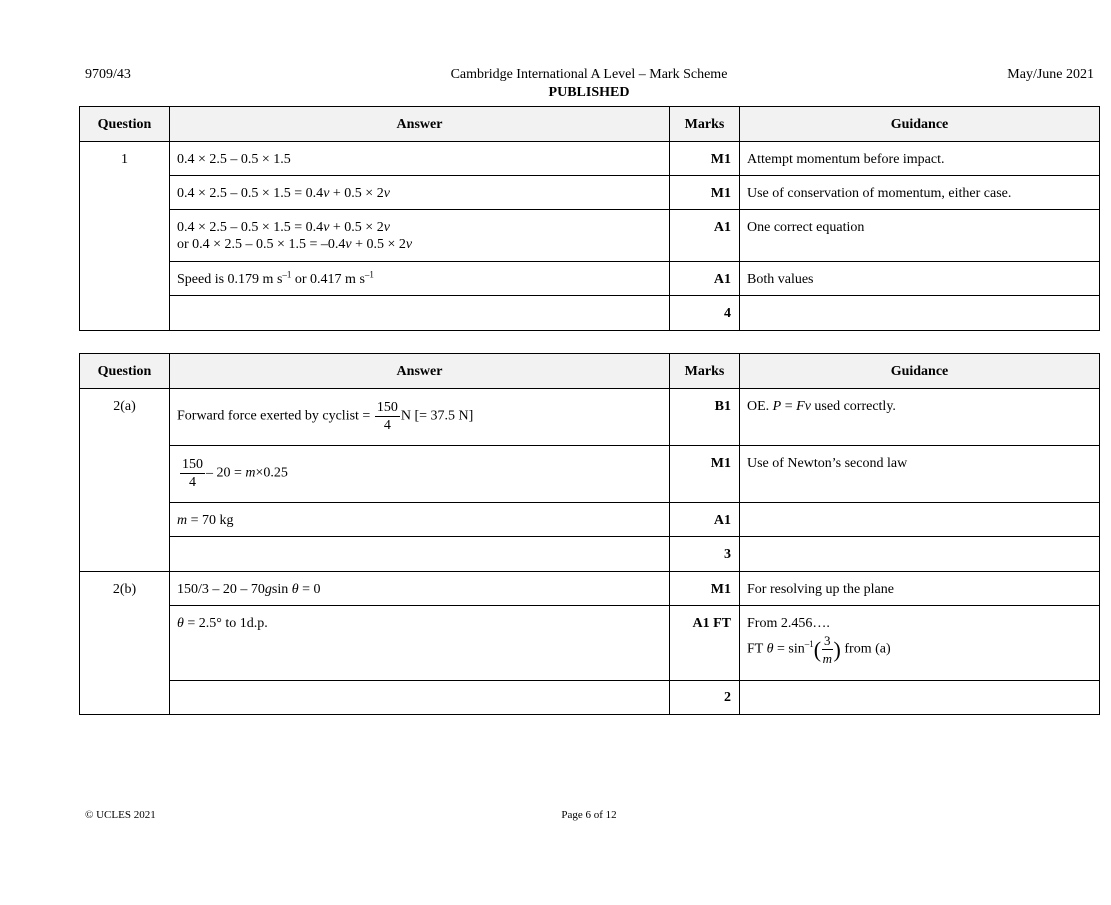 This screenshot has width=1111, height=905. Describe the element at coordinates (837, 649) in the screenshot. I see `paren: )` at that location.